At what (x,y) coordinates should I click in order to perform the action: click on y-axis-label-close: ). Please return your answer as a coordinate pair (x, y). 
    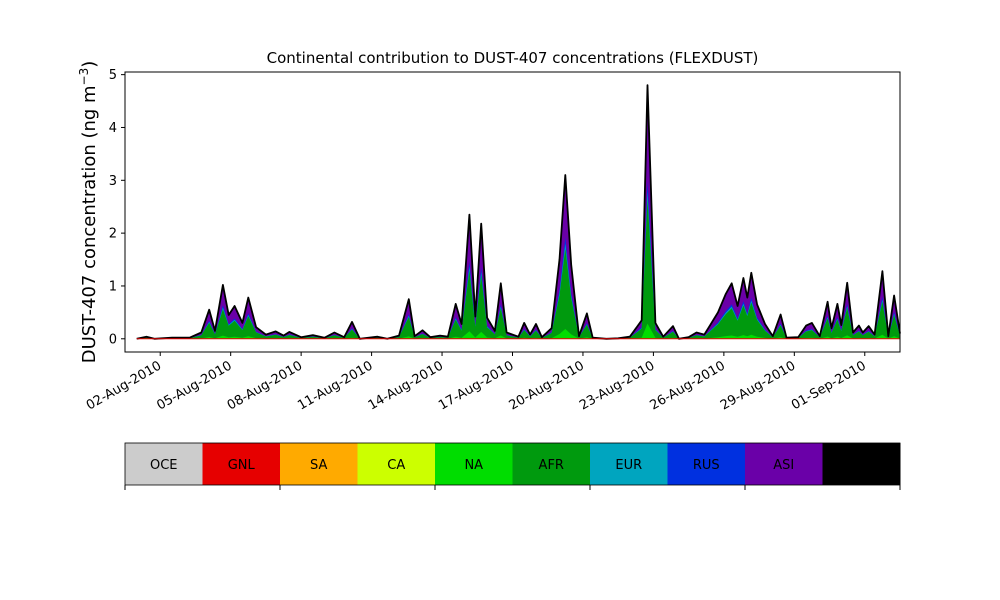
    Looking at the image, I should click on (89, 64).